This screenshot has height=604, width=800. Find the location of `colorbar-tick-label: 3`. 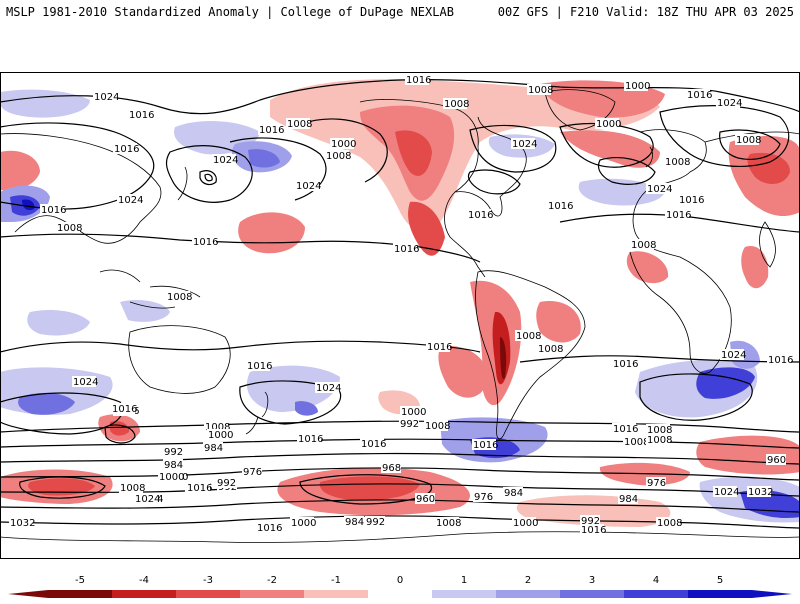

colorbar-tick-label: 3 is located at coordinates (592, 580).